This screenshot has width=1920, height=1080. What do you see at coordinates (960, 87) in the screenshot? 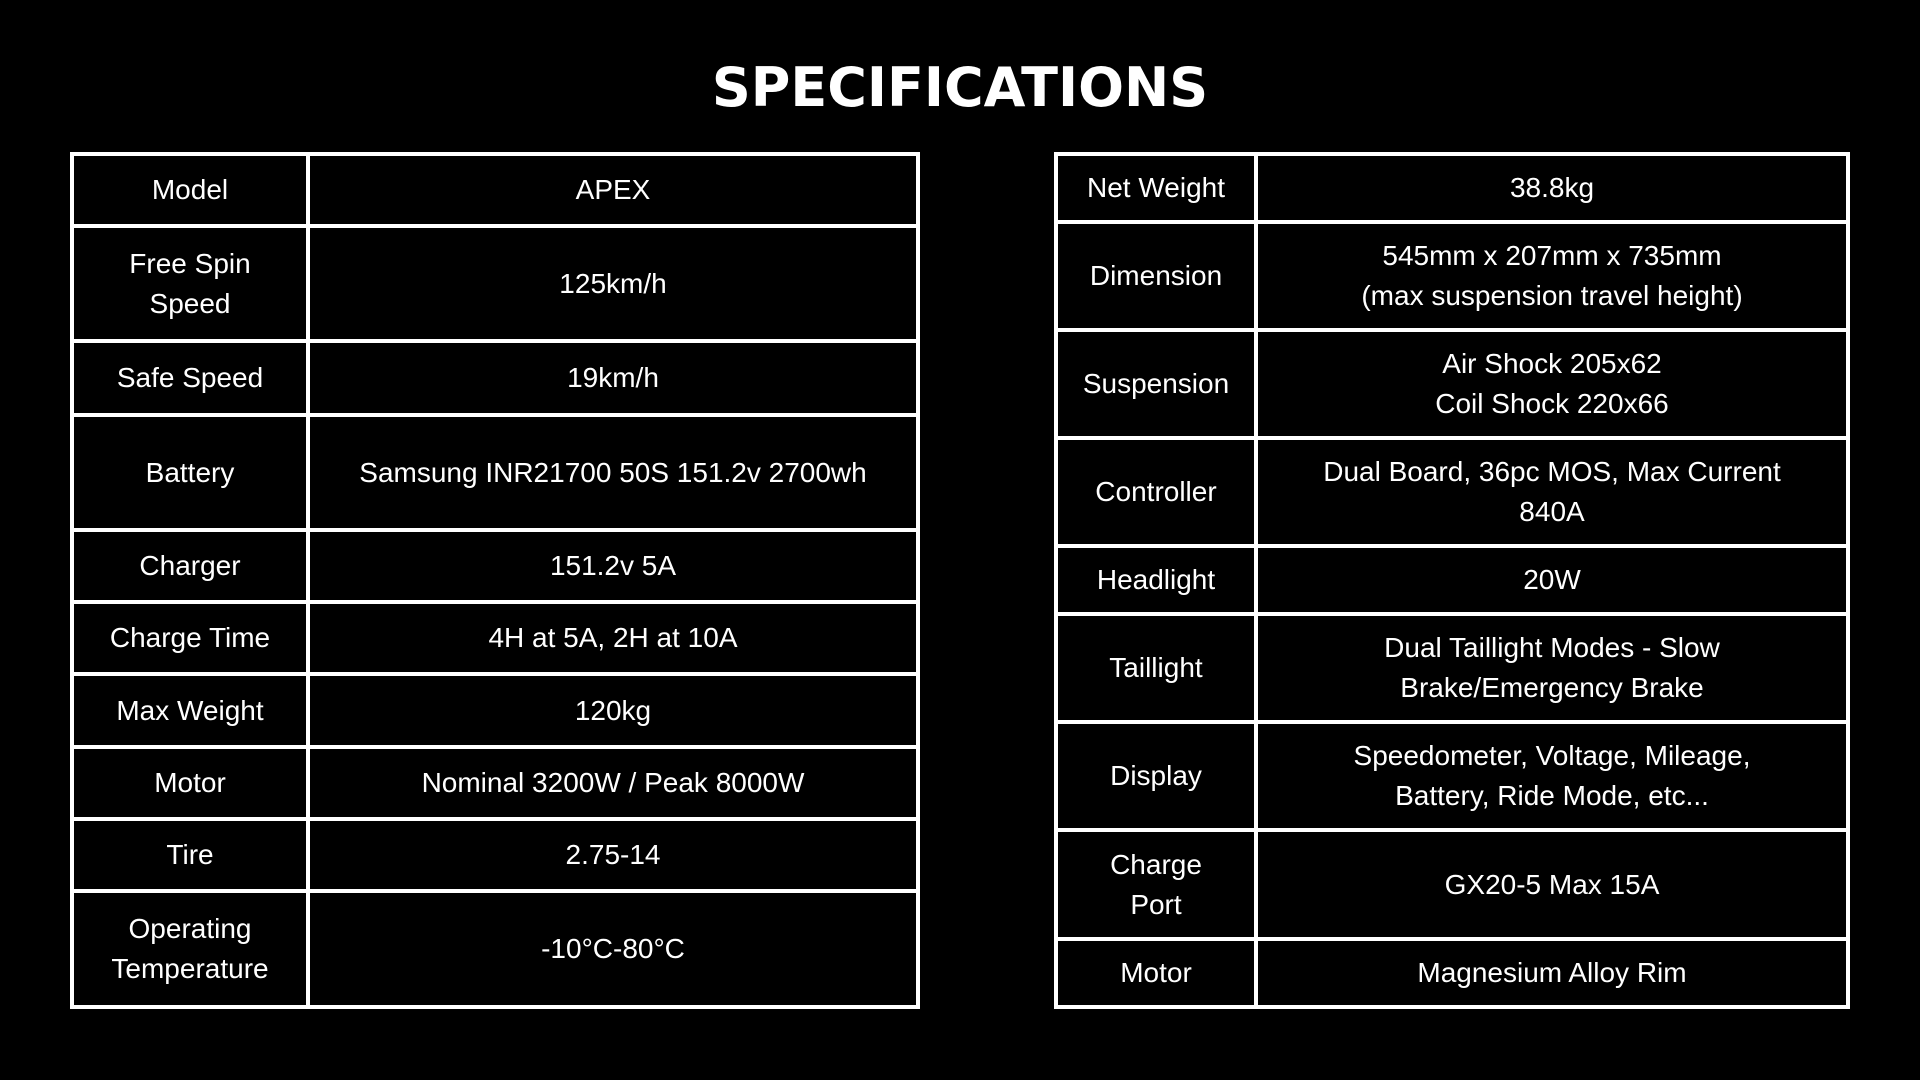
I see `page-title: SPECIFICATIONS` at bounding box center [960, 87].